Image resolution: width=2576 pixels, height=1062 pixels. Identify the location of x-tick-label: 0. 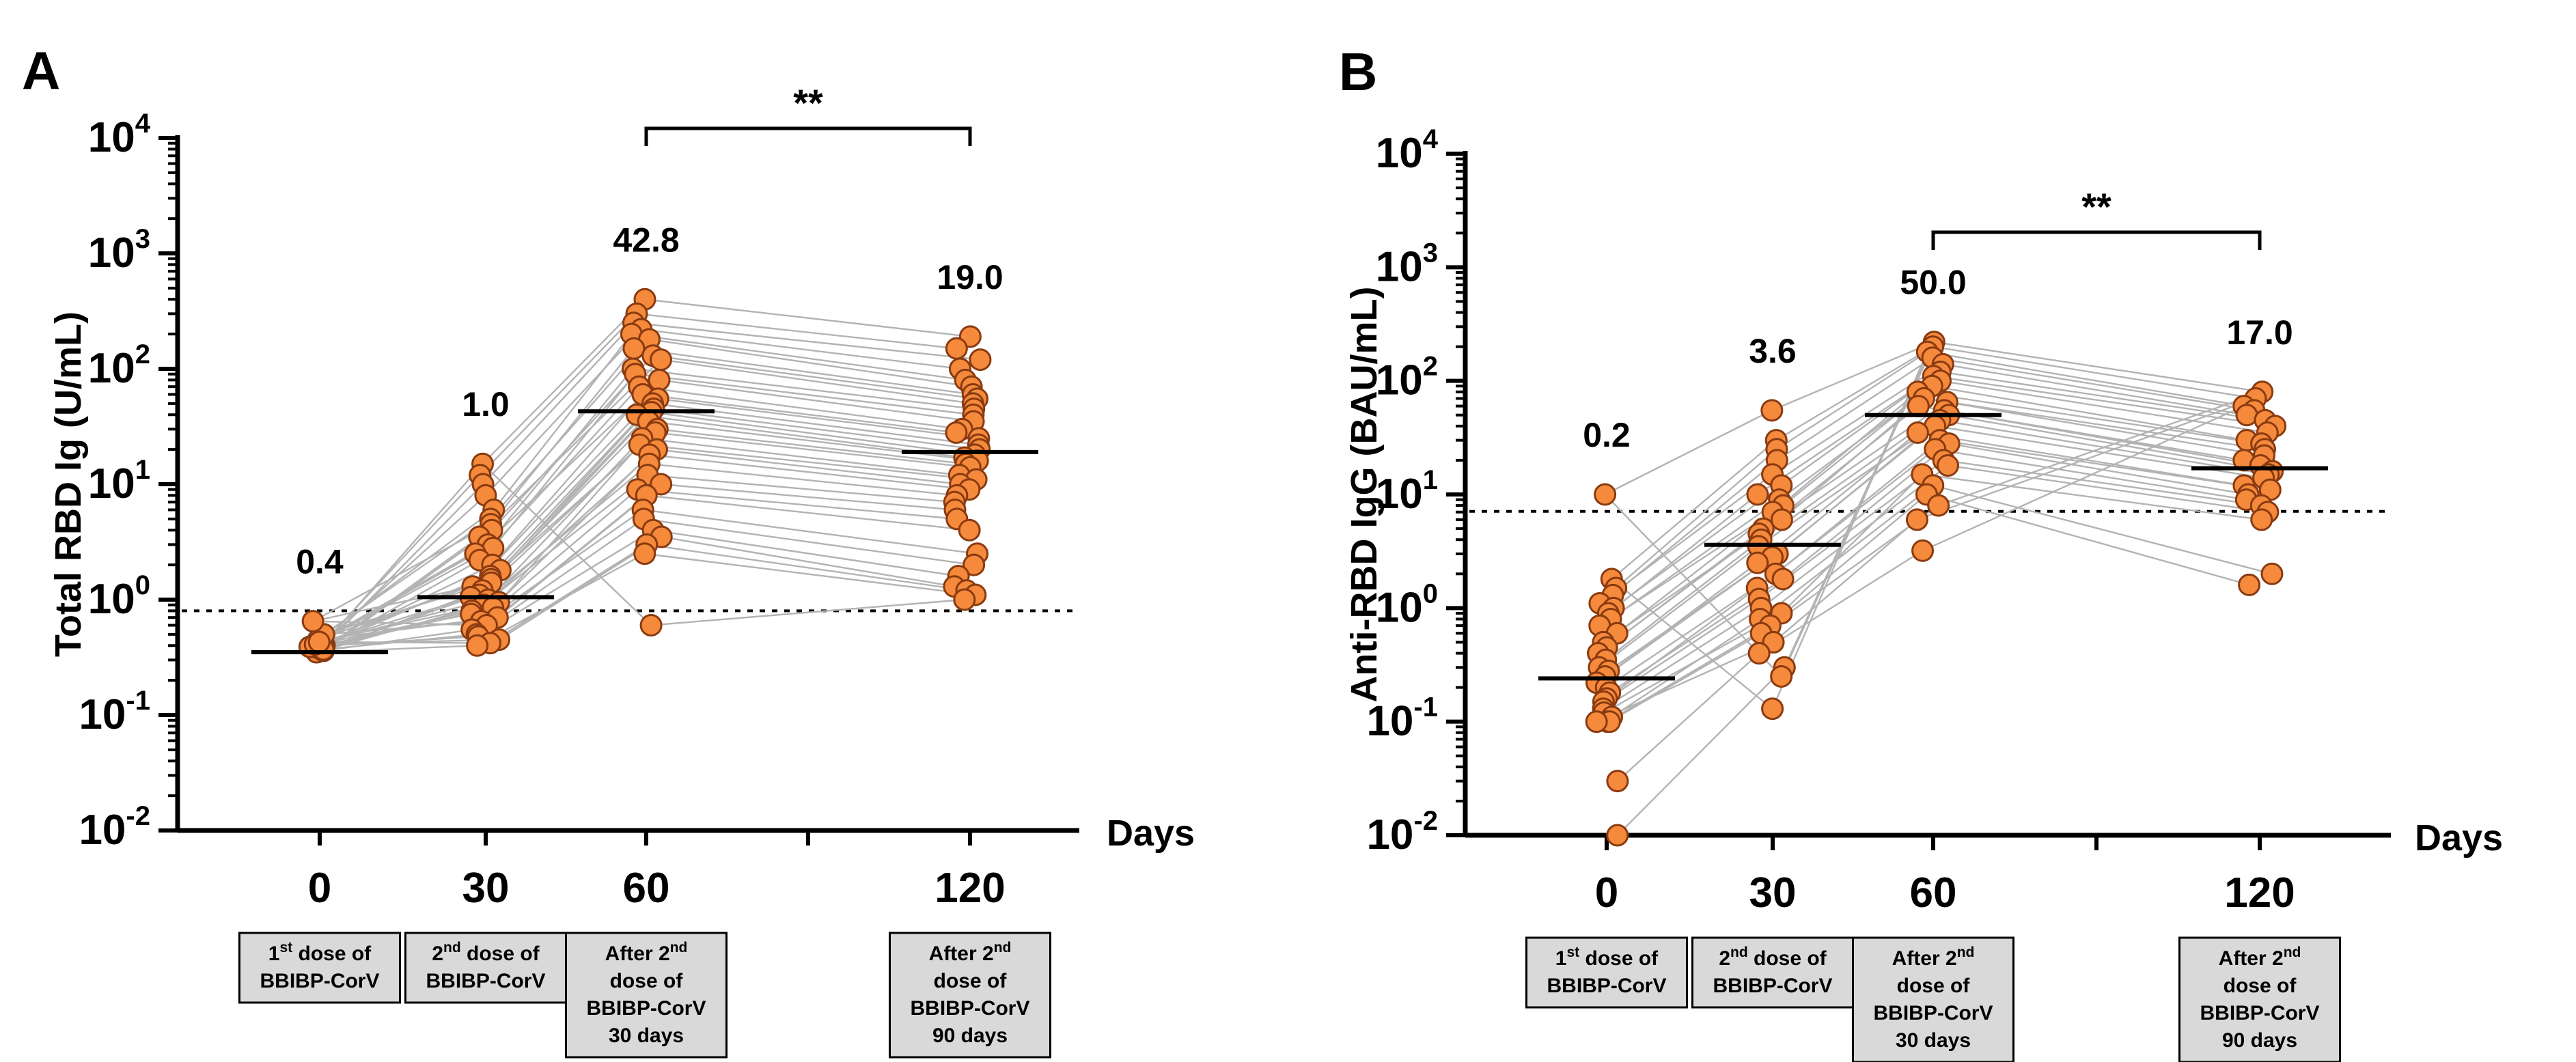
(319, 888).